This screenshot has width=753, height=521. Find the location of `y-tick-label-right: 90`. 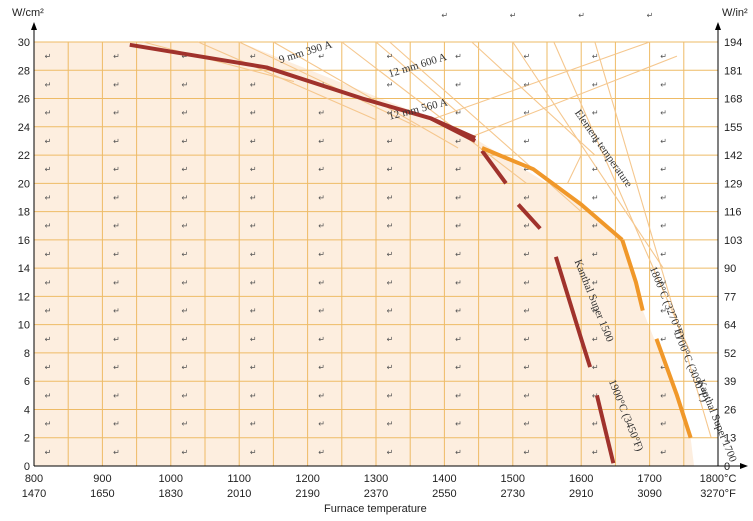

y-tick-label-right: 90 is located at coordinates (730, 269).